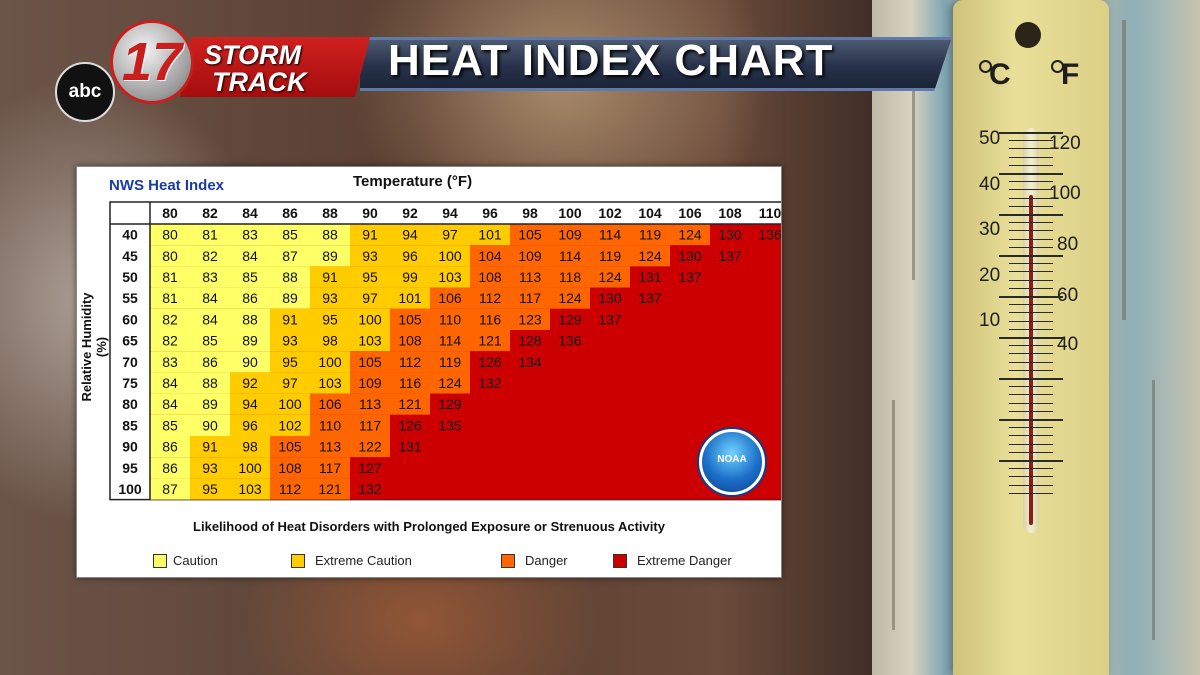  I want to click on title-banner, so click(656, 64).